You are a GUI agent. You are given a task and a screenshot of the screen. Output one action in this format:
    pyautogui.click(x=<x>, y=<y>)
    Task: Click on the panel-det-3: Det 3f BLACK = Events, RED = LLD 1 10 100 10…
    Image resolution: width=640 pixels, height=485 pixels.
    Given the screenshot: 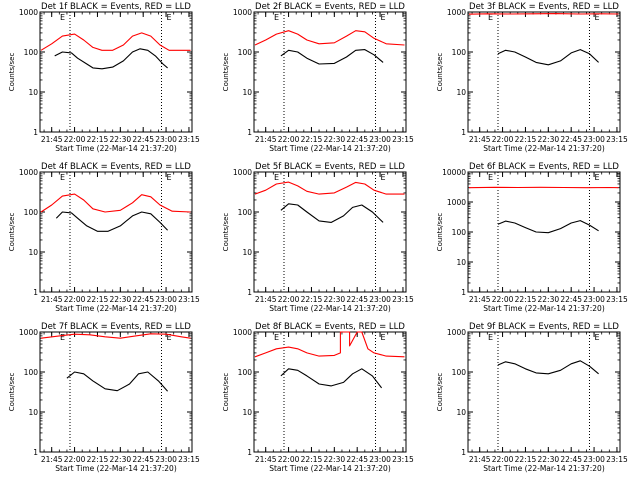 What is the action you would take?
    pyautogui.click(x=532, y=77)
    